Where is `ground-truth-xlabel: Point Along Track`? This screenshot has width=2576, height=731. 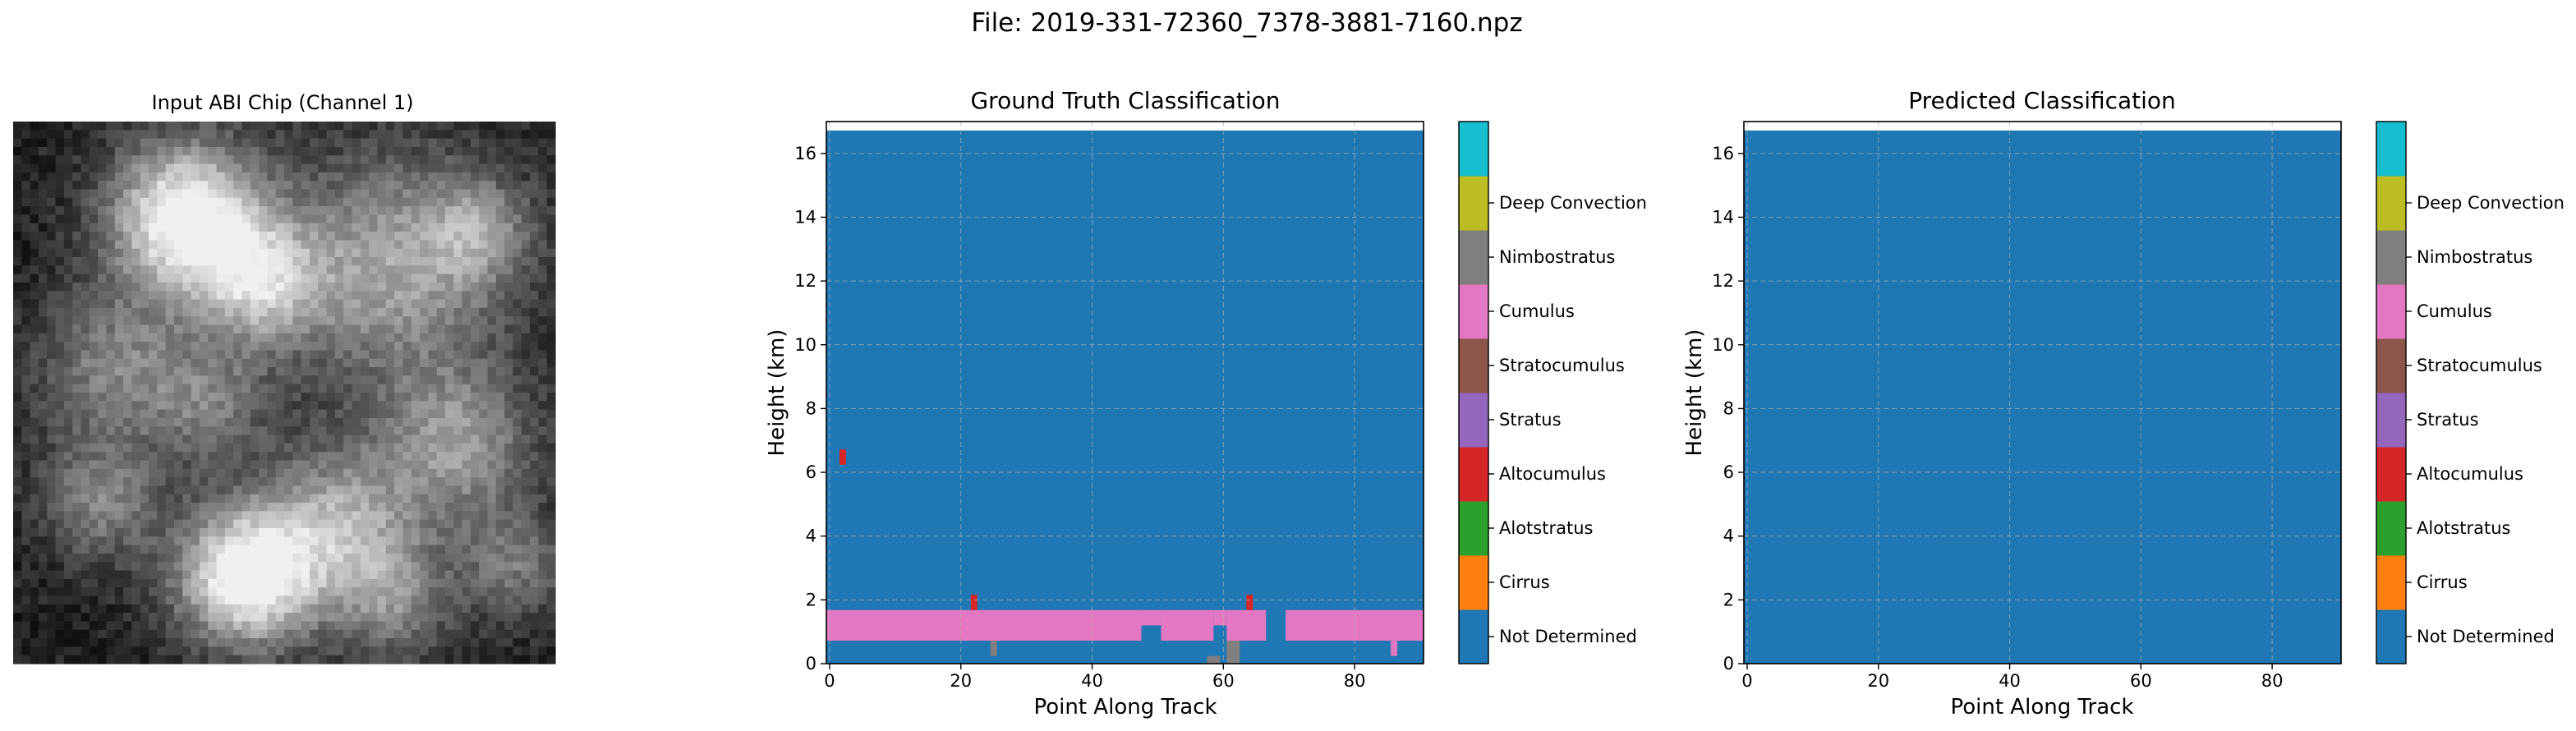
ground-truth-xlabel: Point Along Track is located at coordinates (1125, 707).